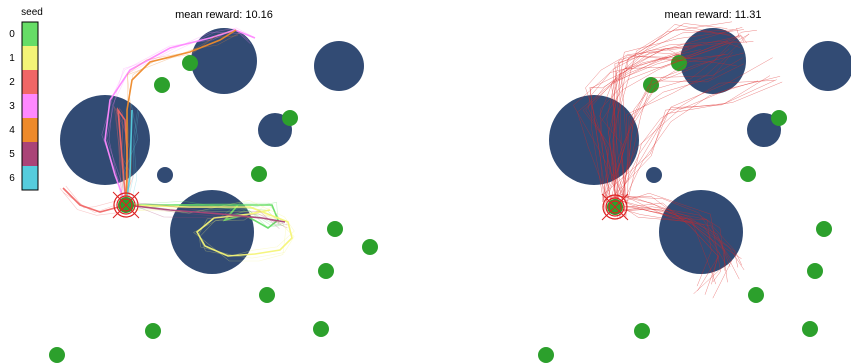 The image size is (851, 364). I want to click on start-marker-left, so click(126, 205).